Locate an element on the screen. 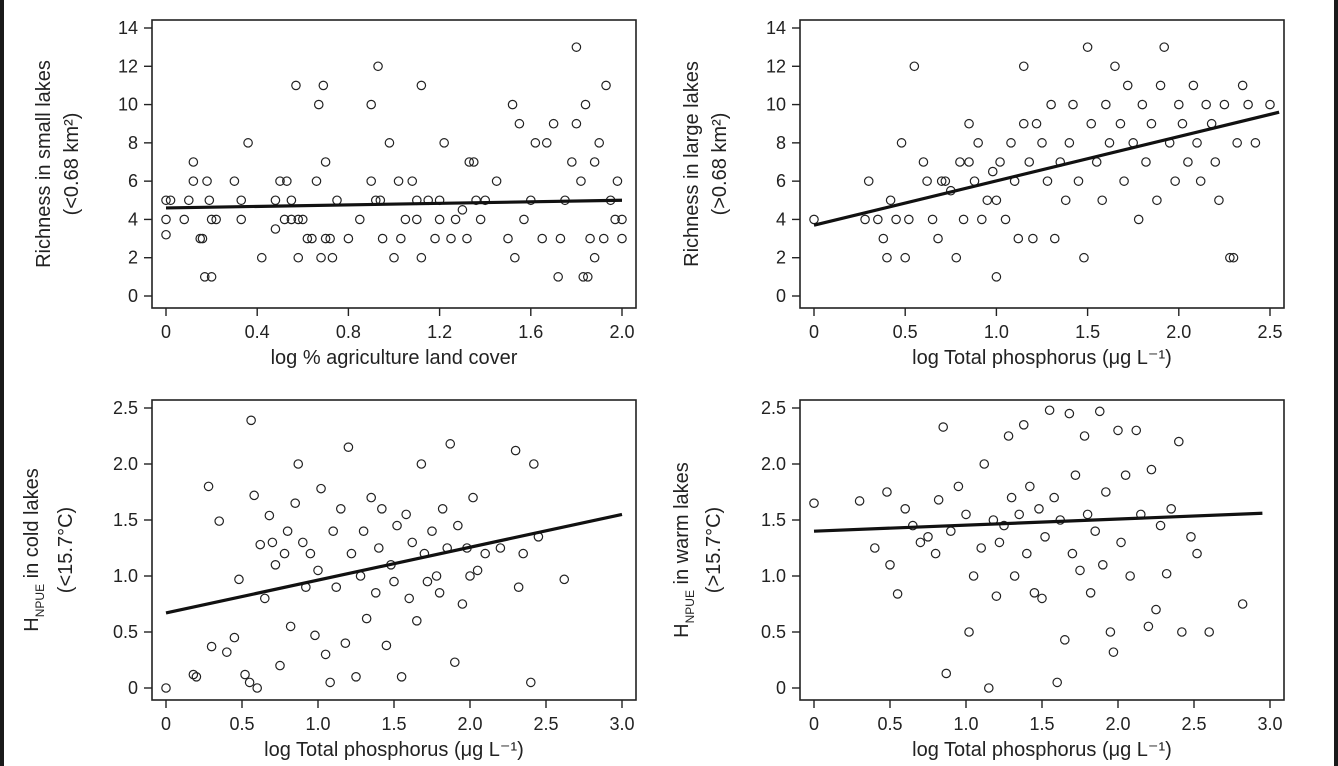 The width and height of the screenshot is (1338, 766). x-tick-label: 0 is located at coordinates (814, 724).